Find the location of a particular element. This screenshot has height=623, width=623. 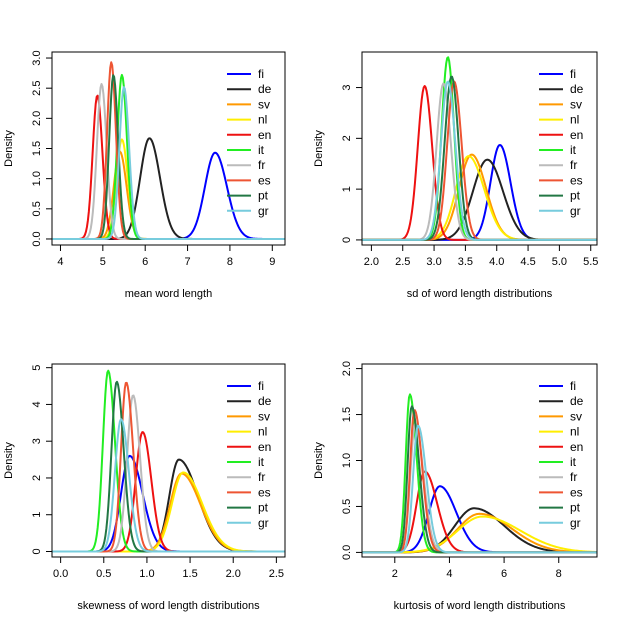

x-tick-label: 7 is located at coordinates (188, 262).